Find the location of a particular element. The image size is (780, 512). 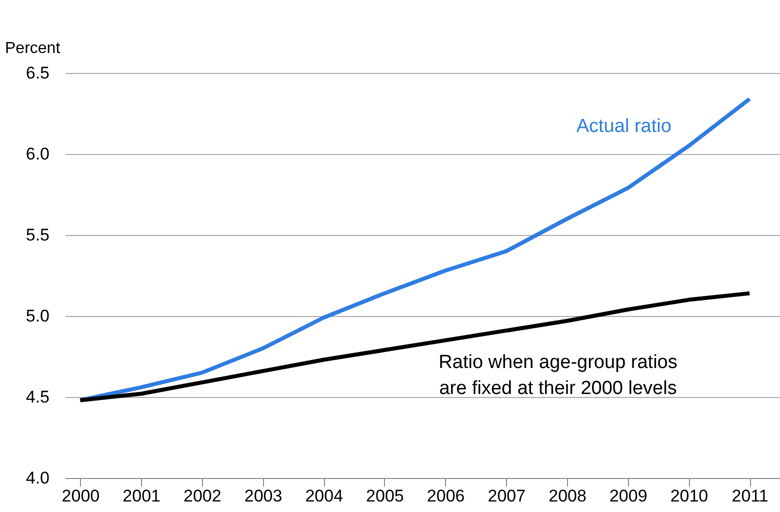

x-tick-label: 2006 is located at coordinates (445, 496).